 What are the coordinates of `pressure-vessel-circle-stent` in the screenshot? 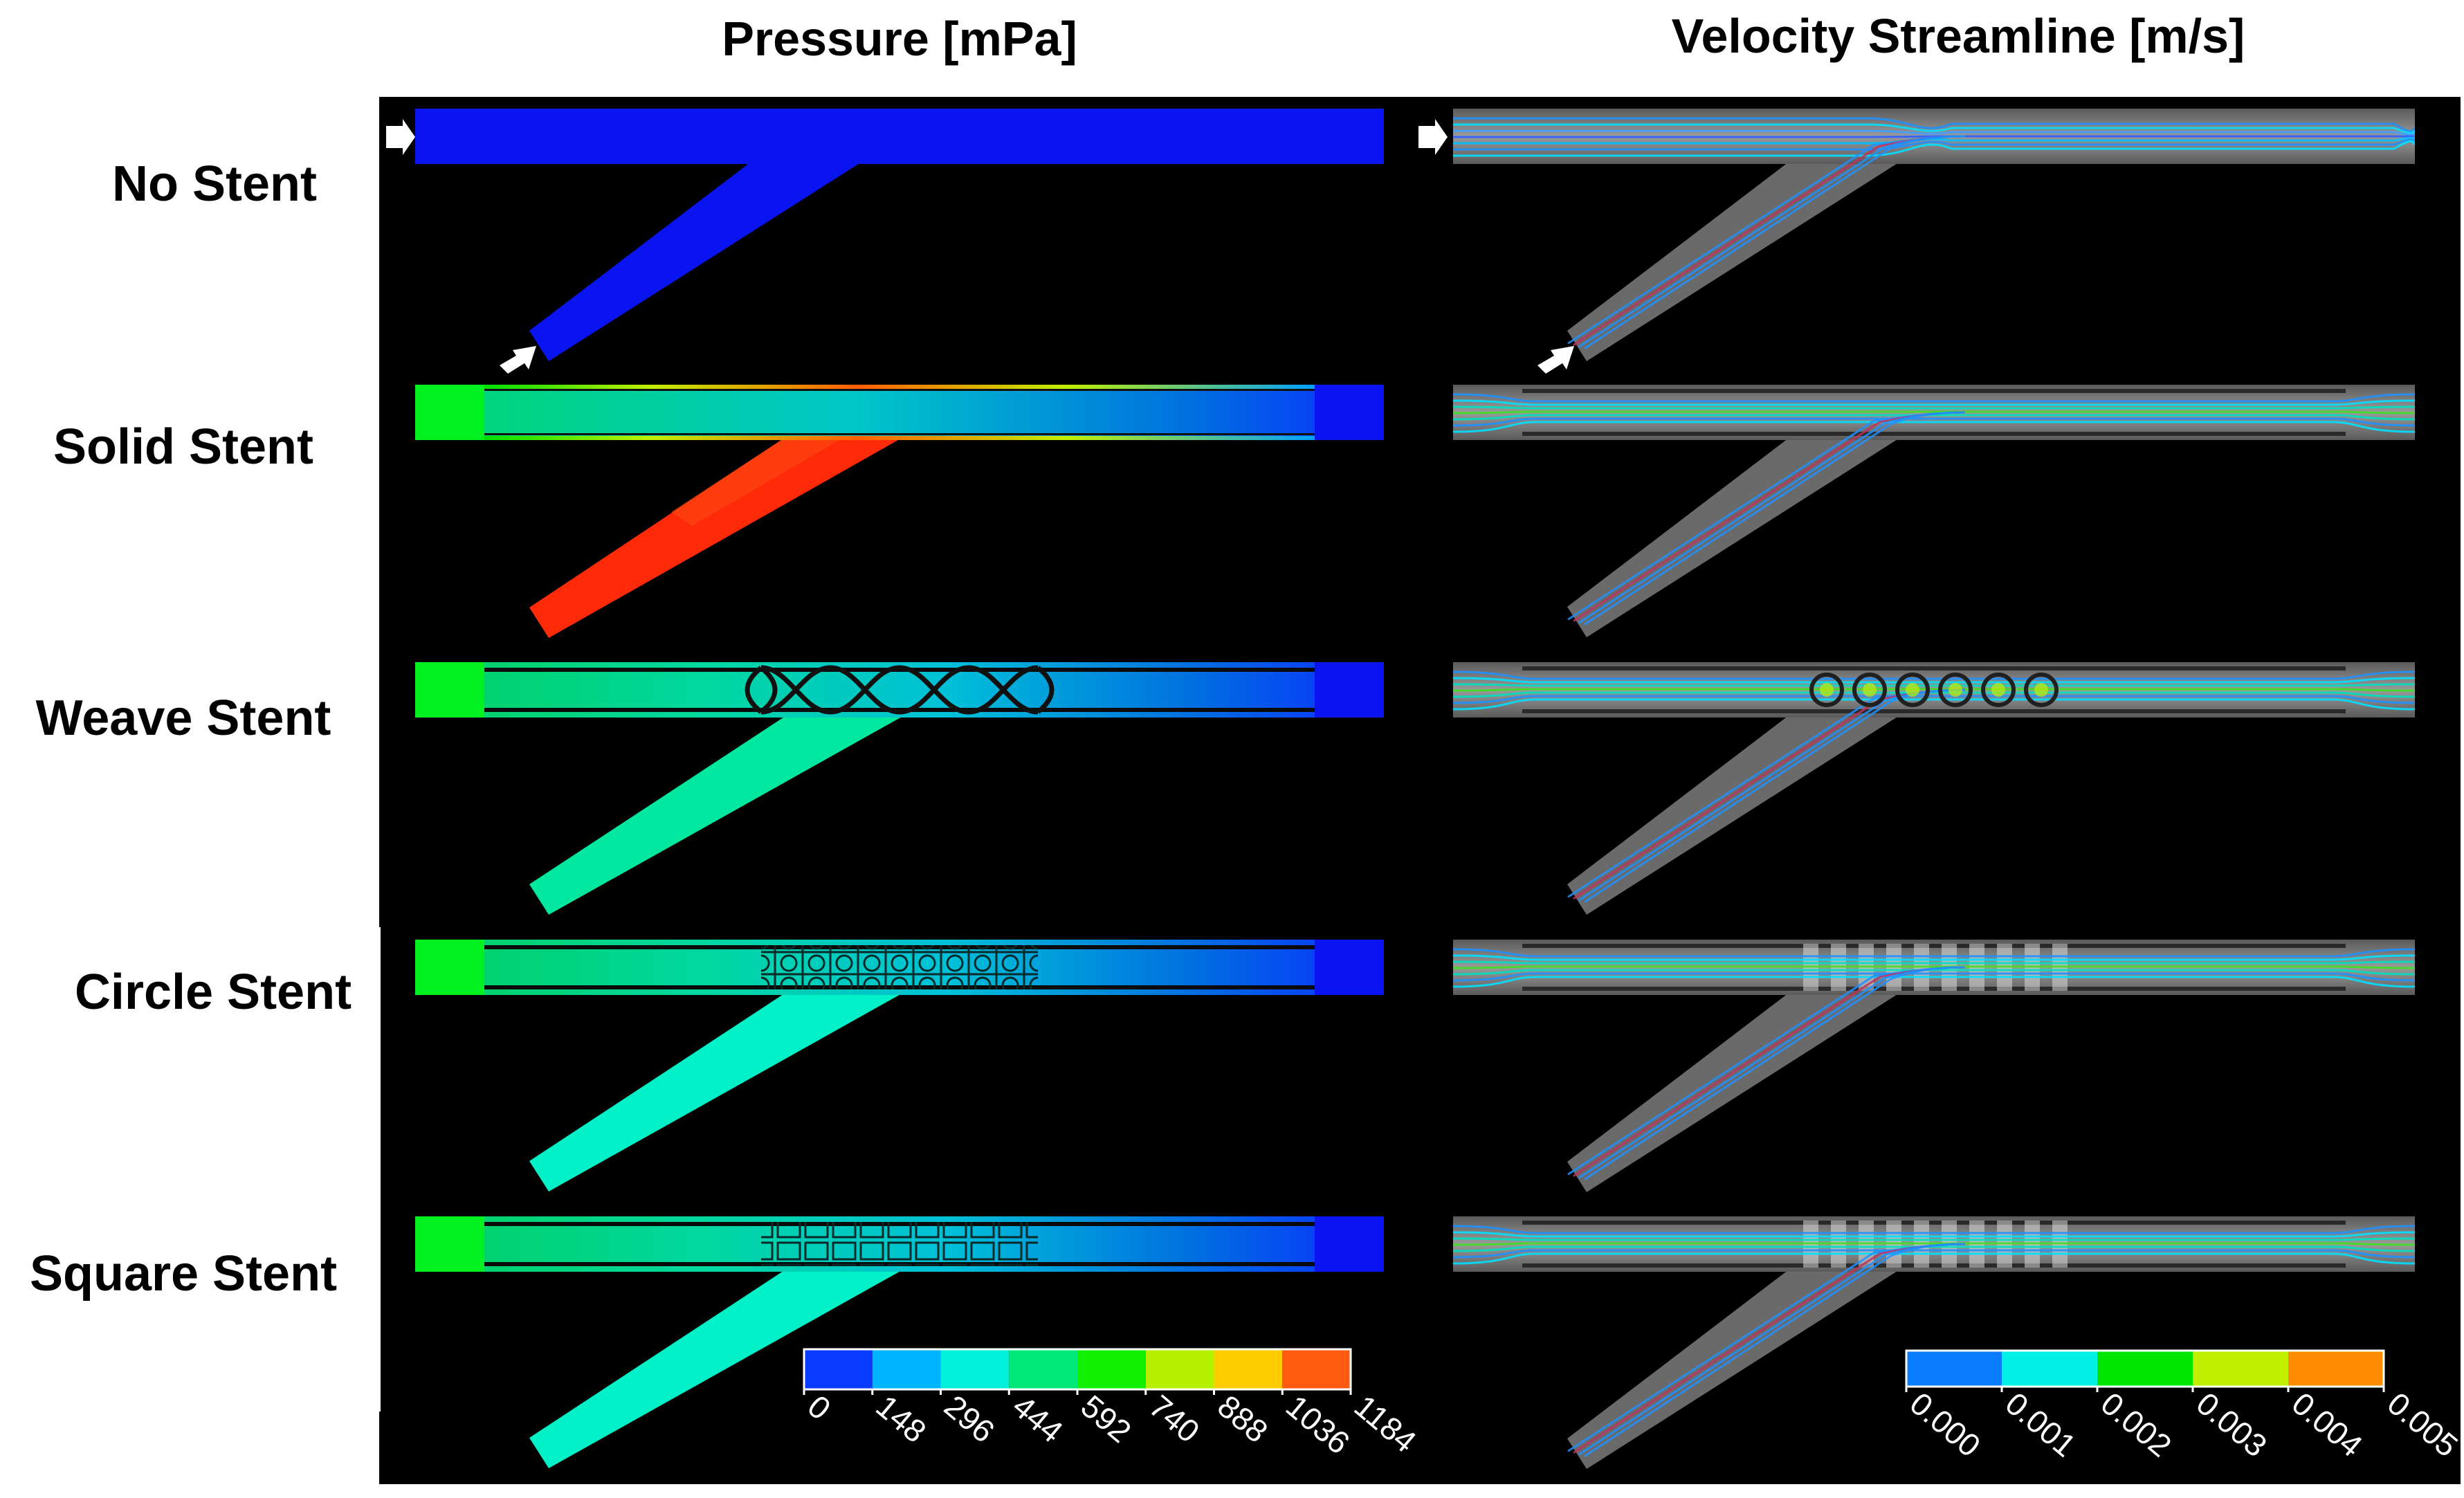 It's located at (899, 1065).